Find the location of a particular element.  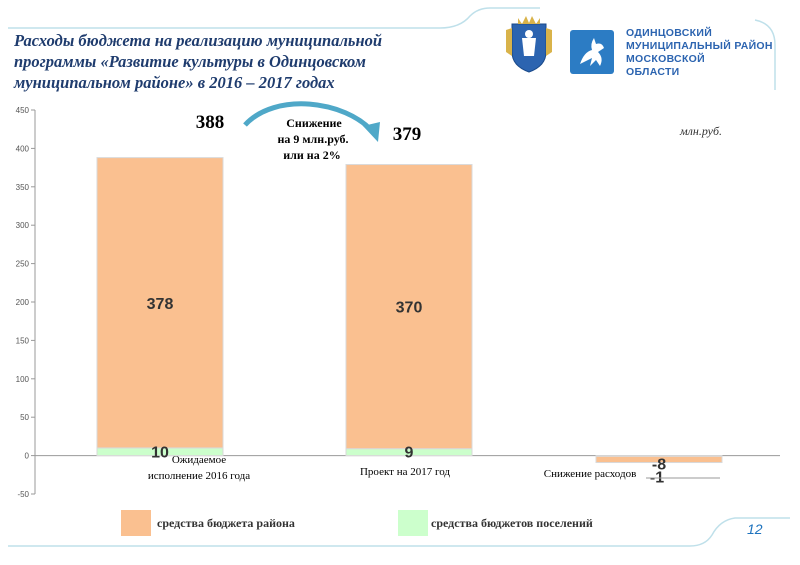

decrease-arrow is located at coordinates (309, 117).